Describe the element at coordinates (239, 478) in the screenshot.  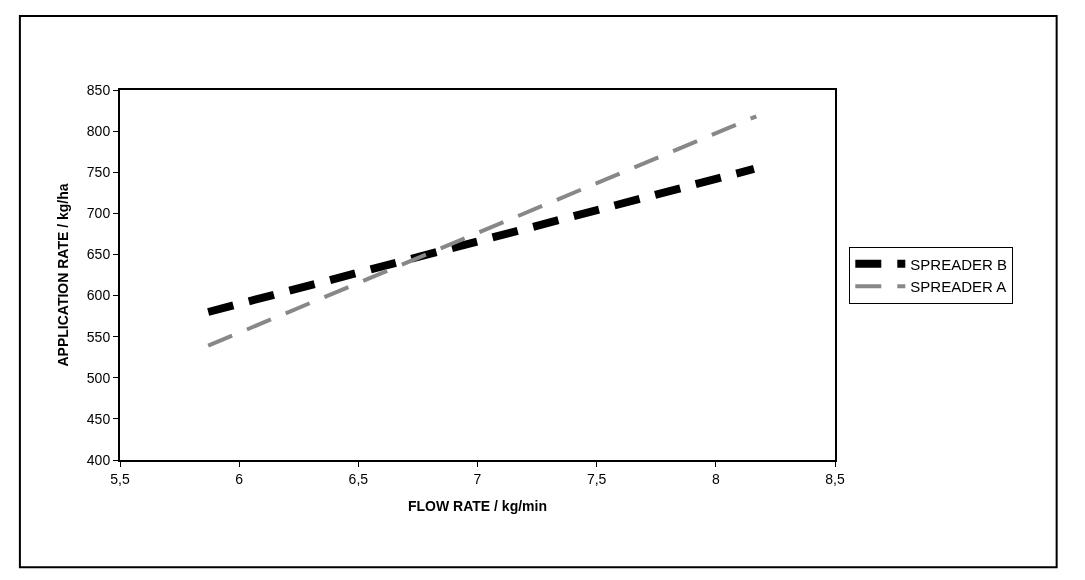
I see `x-tick-label: 6` at that location.